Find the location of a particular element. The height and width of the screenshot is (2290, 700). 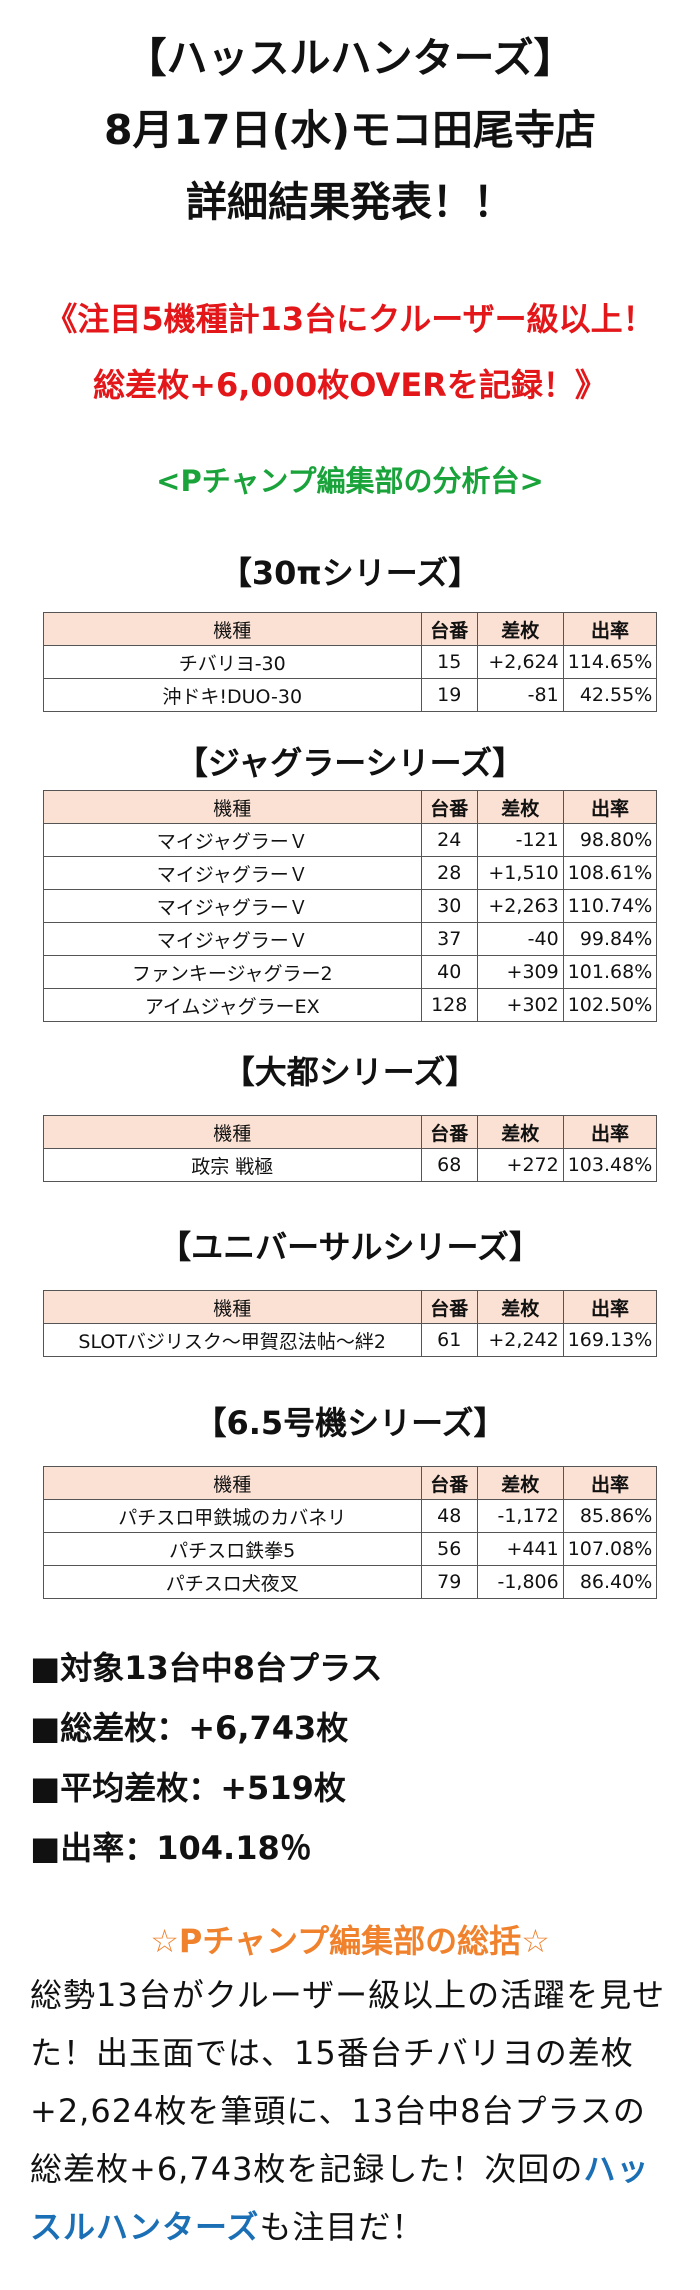

cell-diff: -1,172 is located at coordinates (520, 1516).